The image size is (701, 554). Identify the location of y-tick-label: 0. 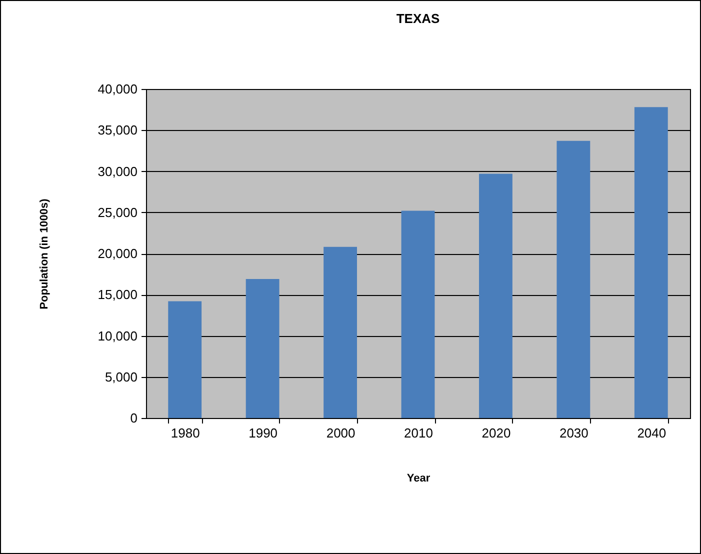
(134, 418).